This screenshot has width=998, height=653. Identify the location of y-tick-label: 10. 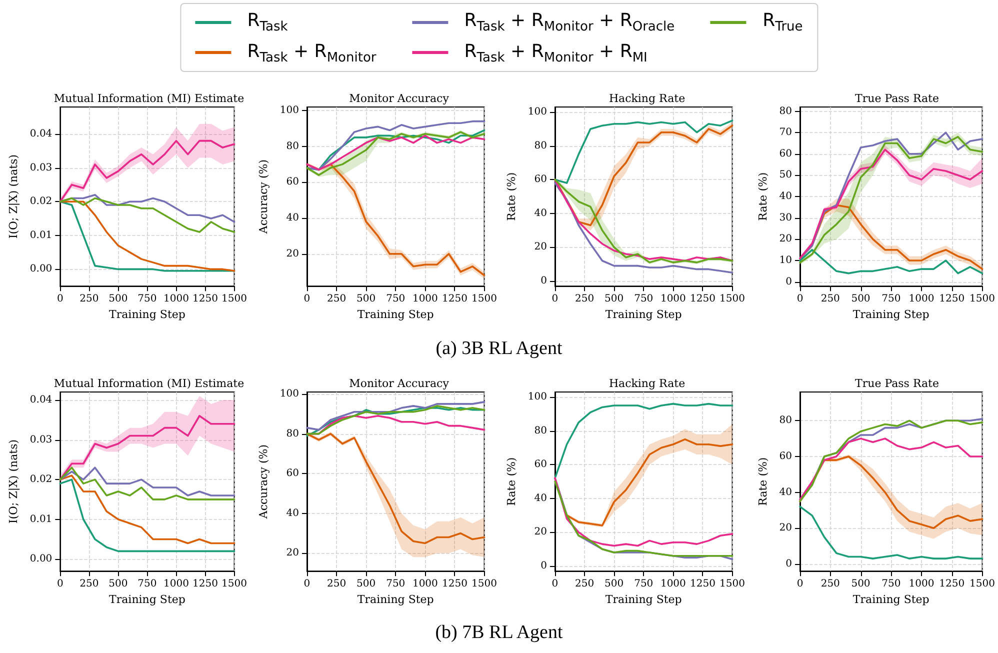
(785, 260).